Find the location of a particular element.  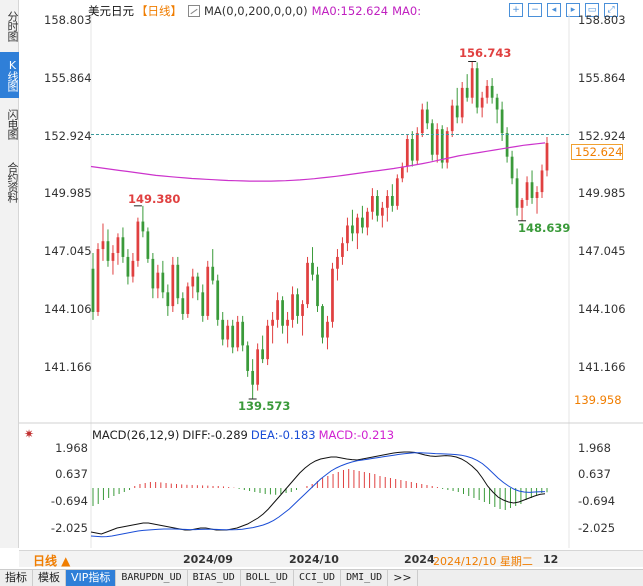

zoom-out-icon: − is located at coordinates (535, 10).